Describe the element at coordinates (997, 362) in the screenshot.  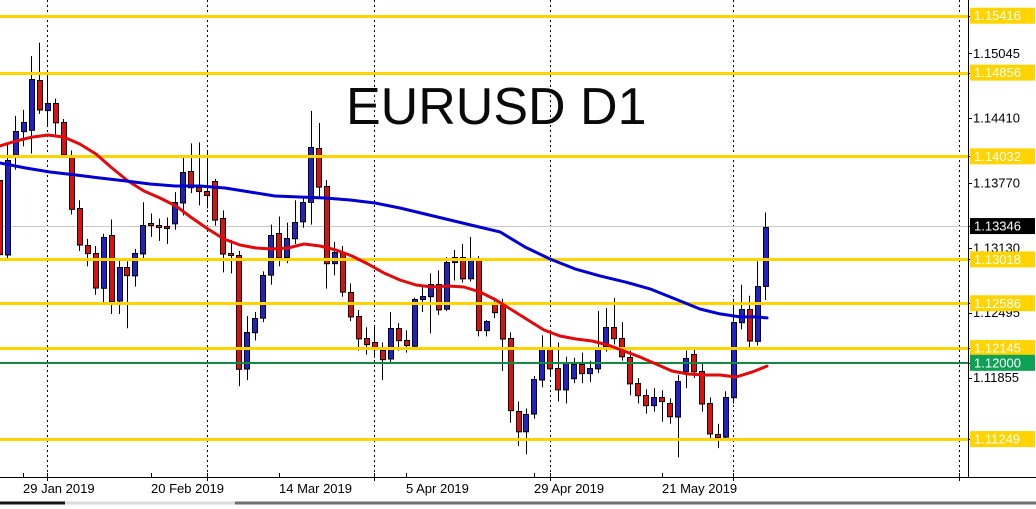
I see `green-level-price-label-text: 1.12000` at that location.